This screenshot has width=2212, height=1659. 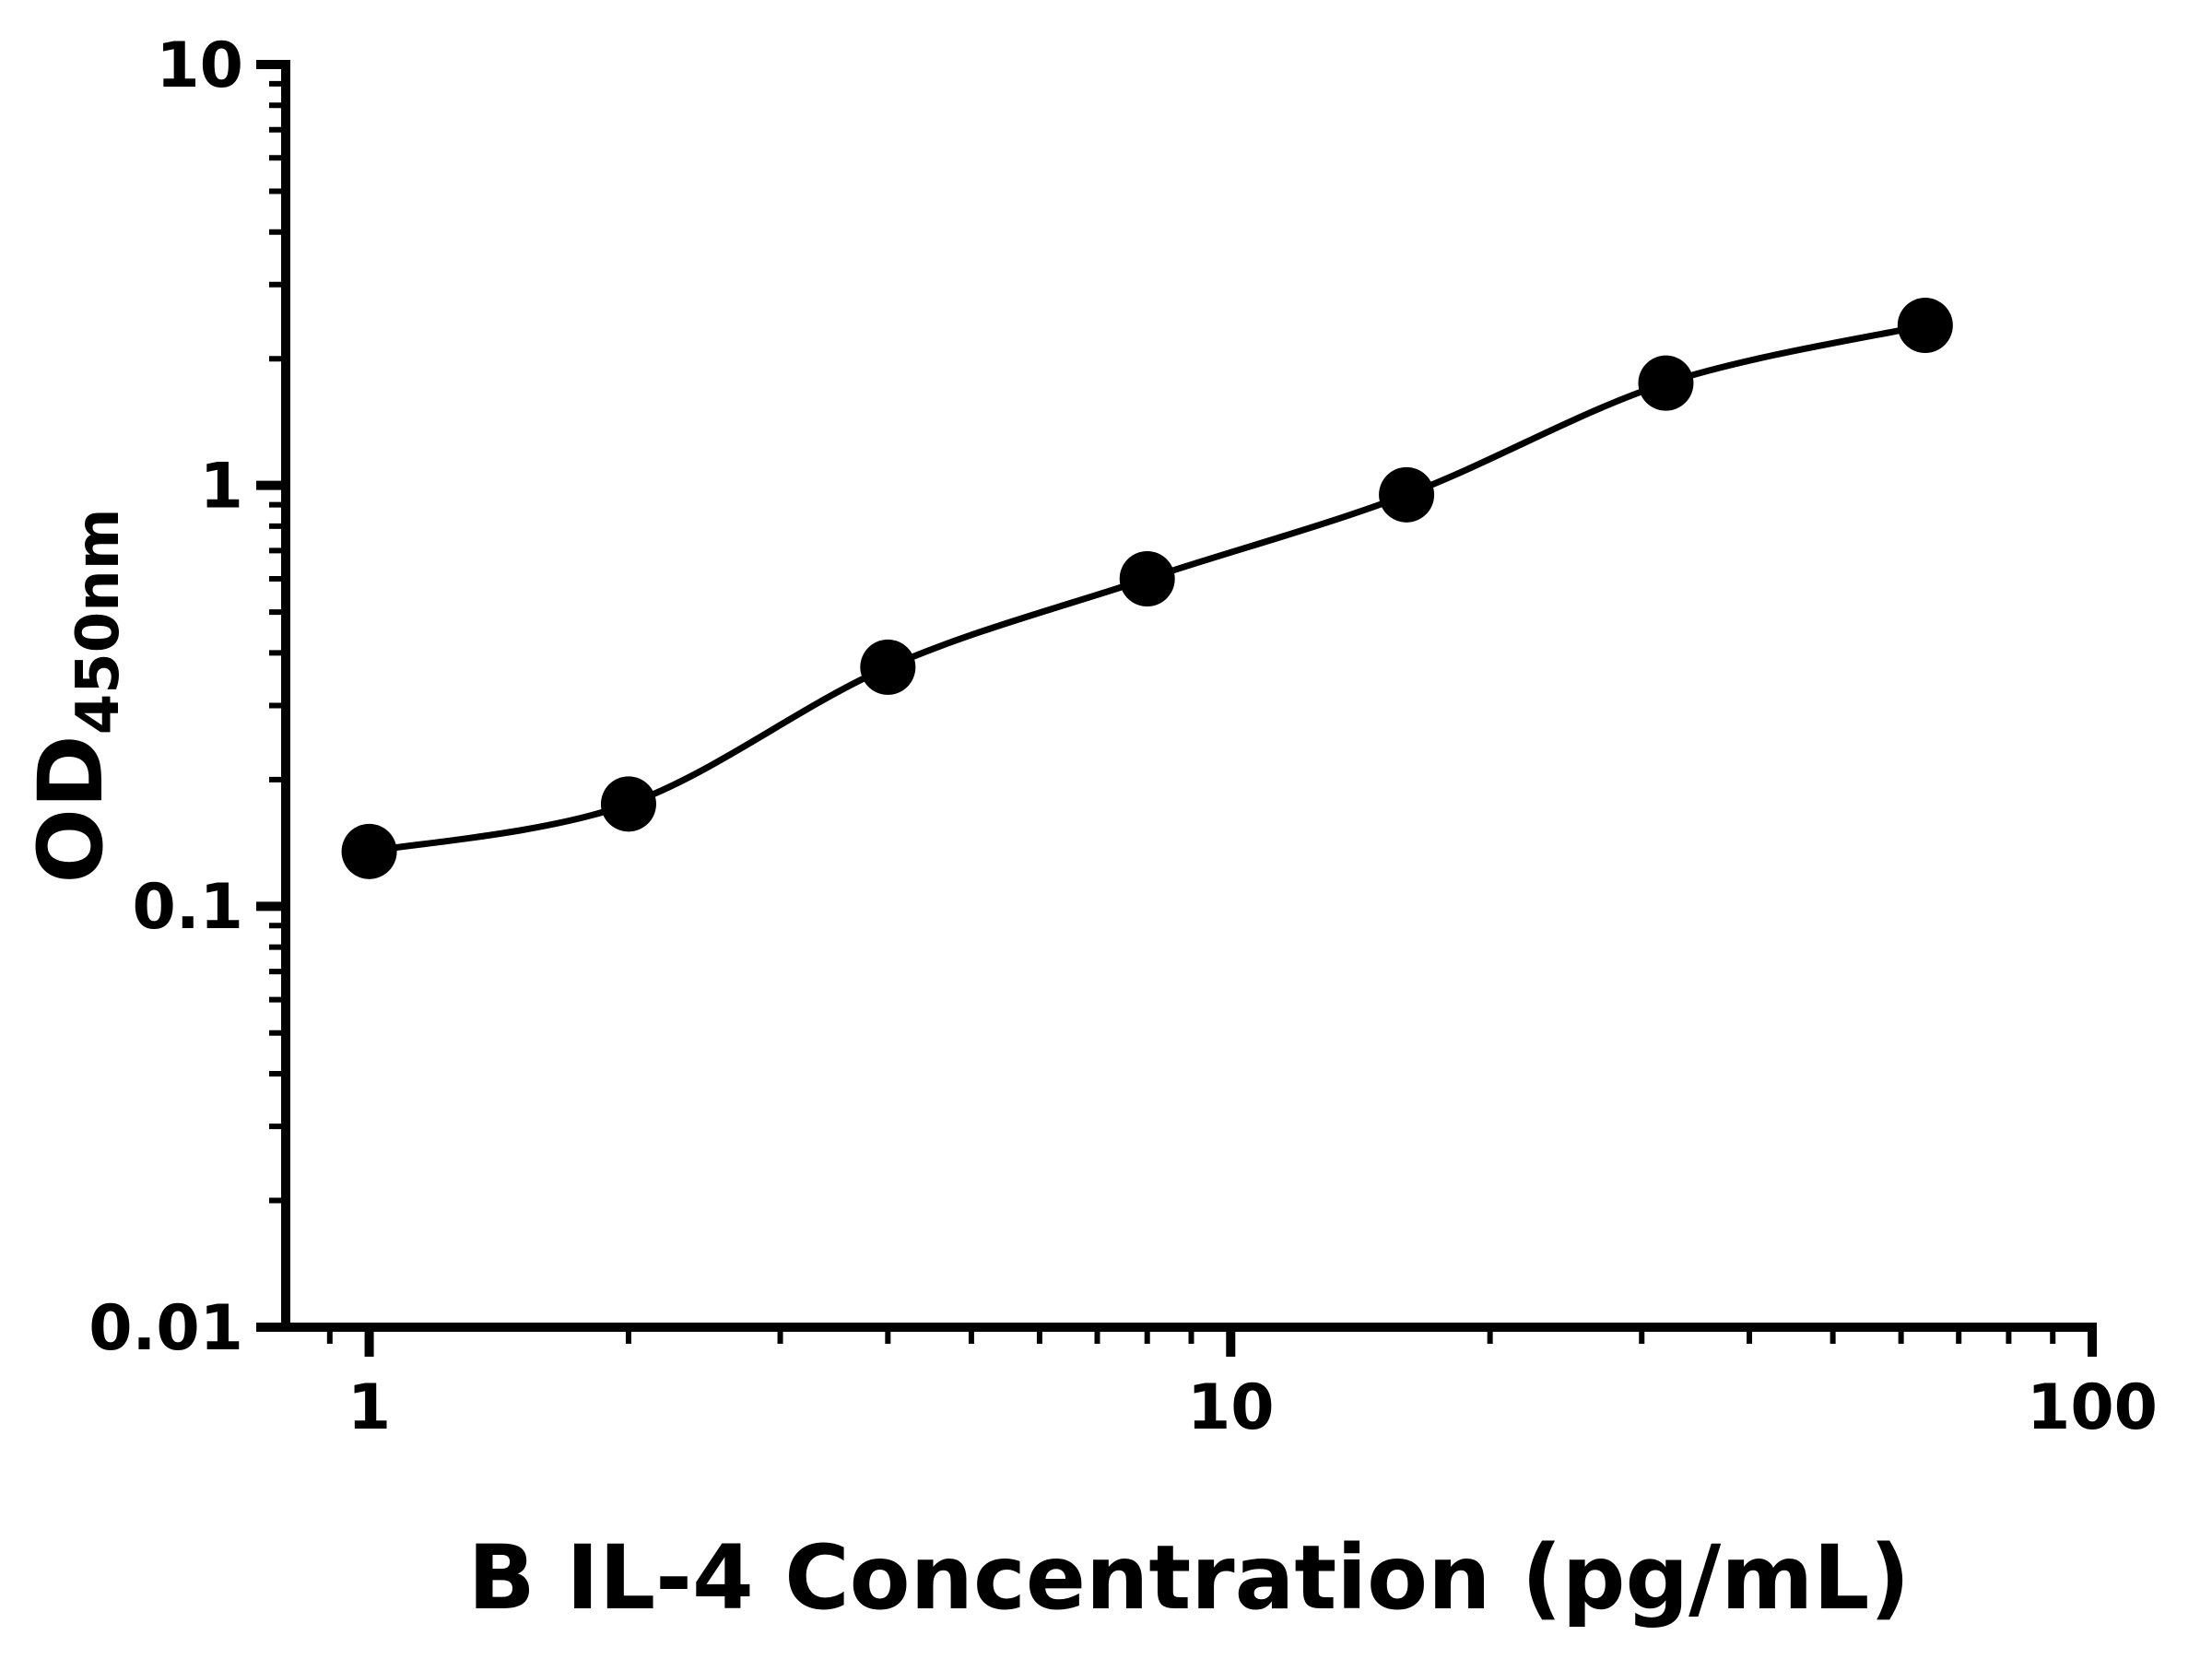 What do you see at coordinates (2092, 1407) in the screenshot?
I see `x-tick-label: 100` at bounding box center [2092, 1407].